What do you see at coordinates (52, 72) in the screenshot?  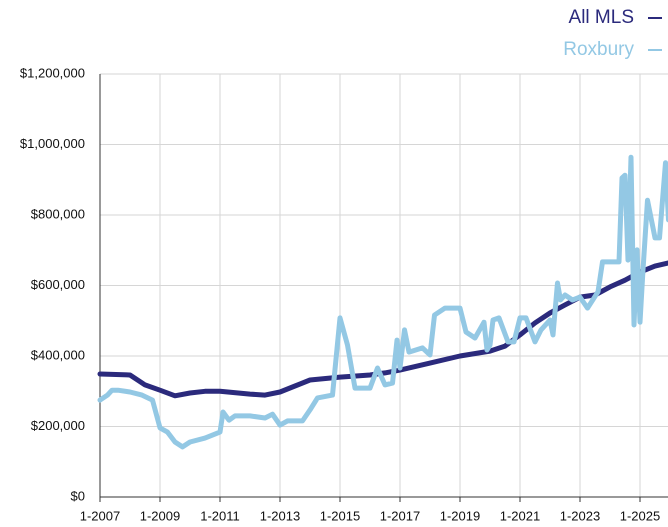 I see `y-tick-label: $1,200,000` at bounding box center [52, 72].